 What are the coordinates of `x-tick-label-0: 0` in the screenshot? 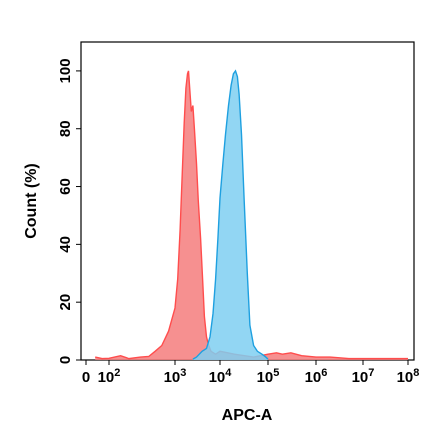 It's located at (86, 377).